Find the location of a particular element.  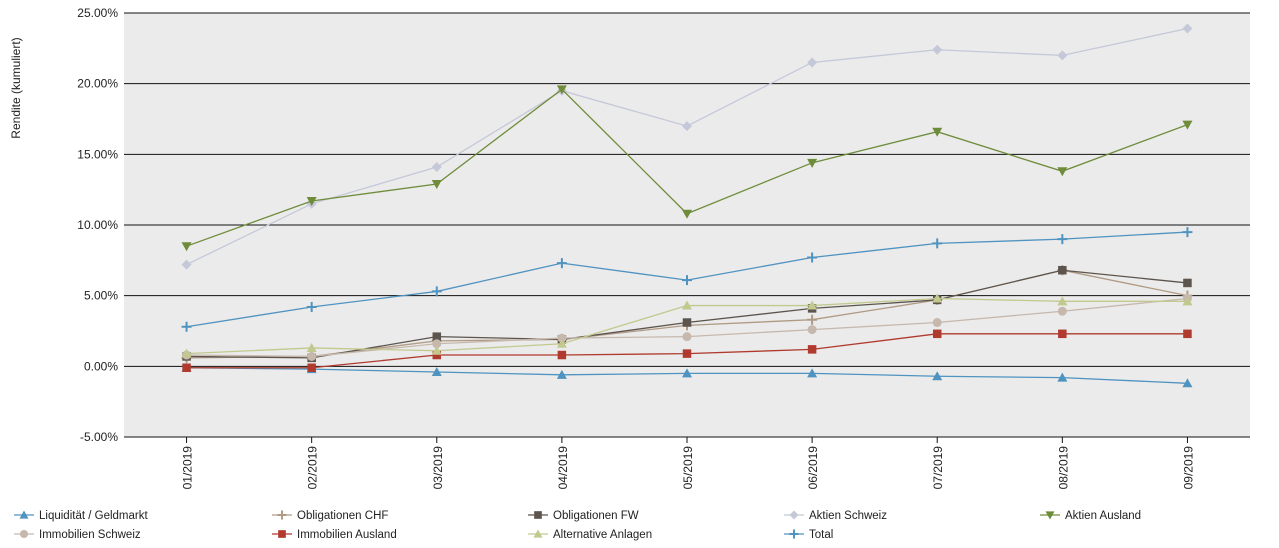

legend-label: Obligationen CHF is located at coordinates (342, 516).